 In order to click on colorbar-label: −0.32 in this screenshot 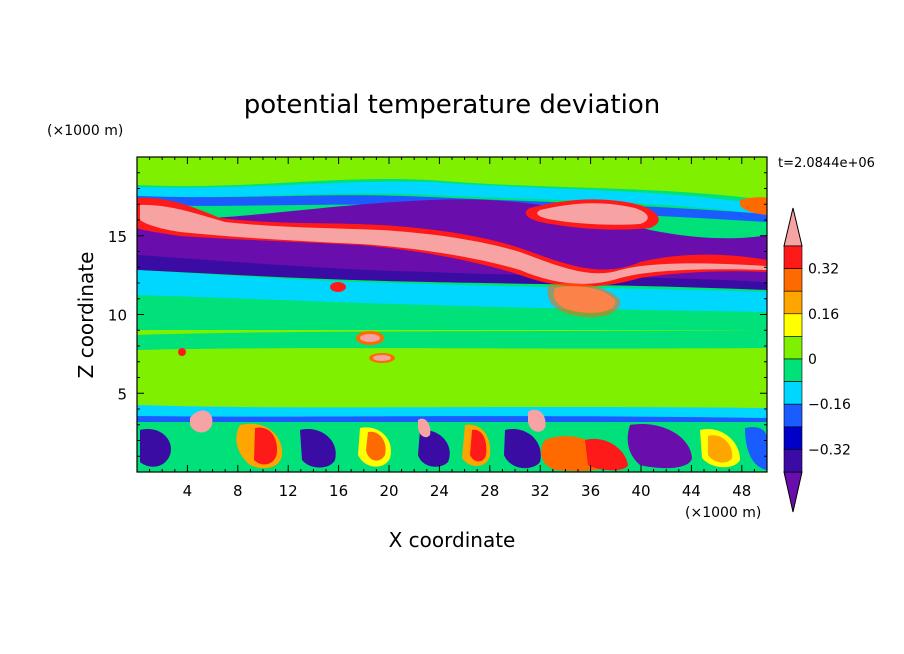, I will do `click(829, 450)`.